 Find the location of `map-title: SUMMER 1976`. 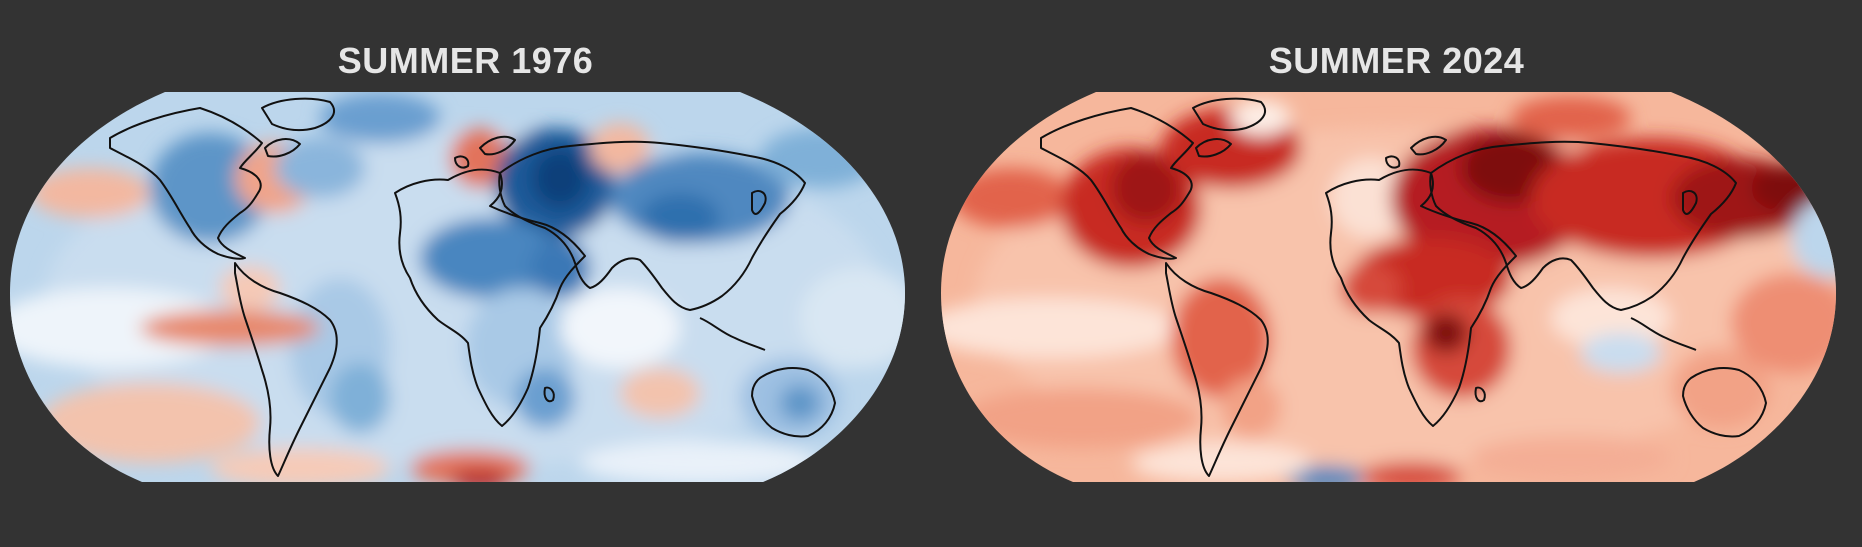

map-title: SUMMER 1976 is located at coordinates (465, 60).